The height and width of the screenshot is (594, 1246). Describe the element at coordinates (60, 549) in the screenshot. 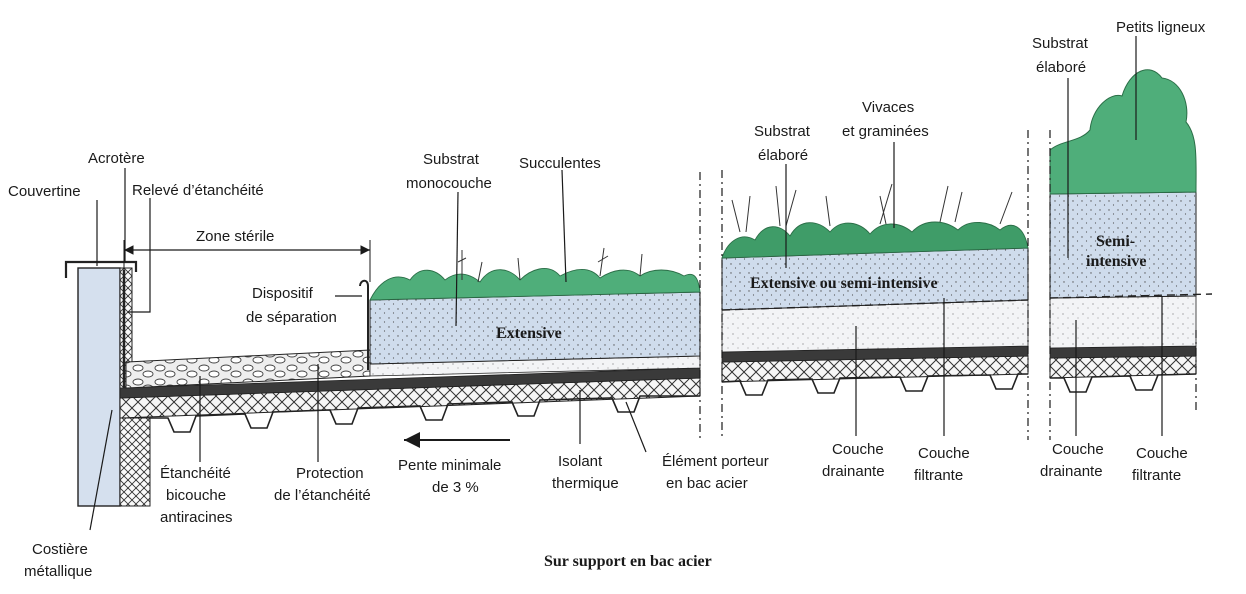

I see `label-costiere-1: Costière` at that location.